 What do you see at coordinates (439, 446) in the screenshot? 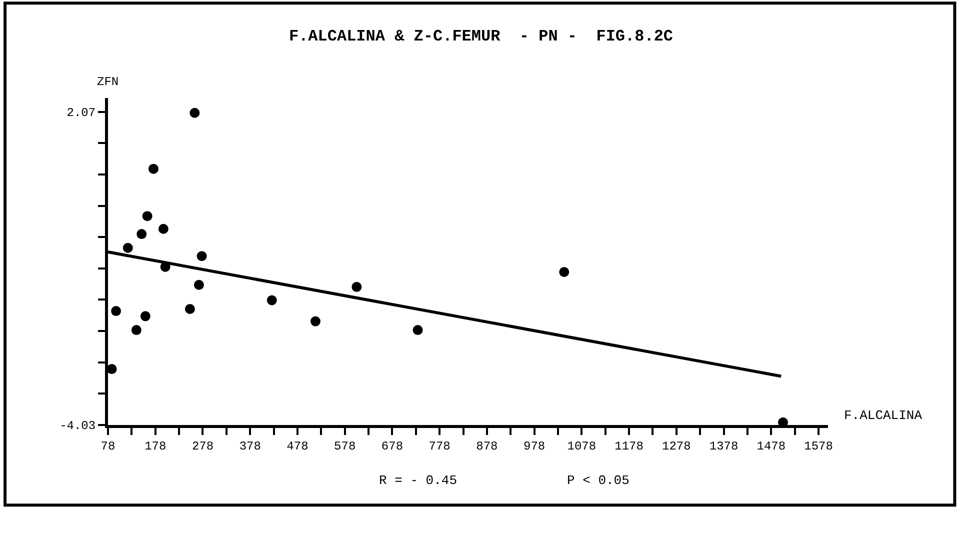
I see `x-tick-label: 778` at bounding box center [439, 446].